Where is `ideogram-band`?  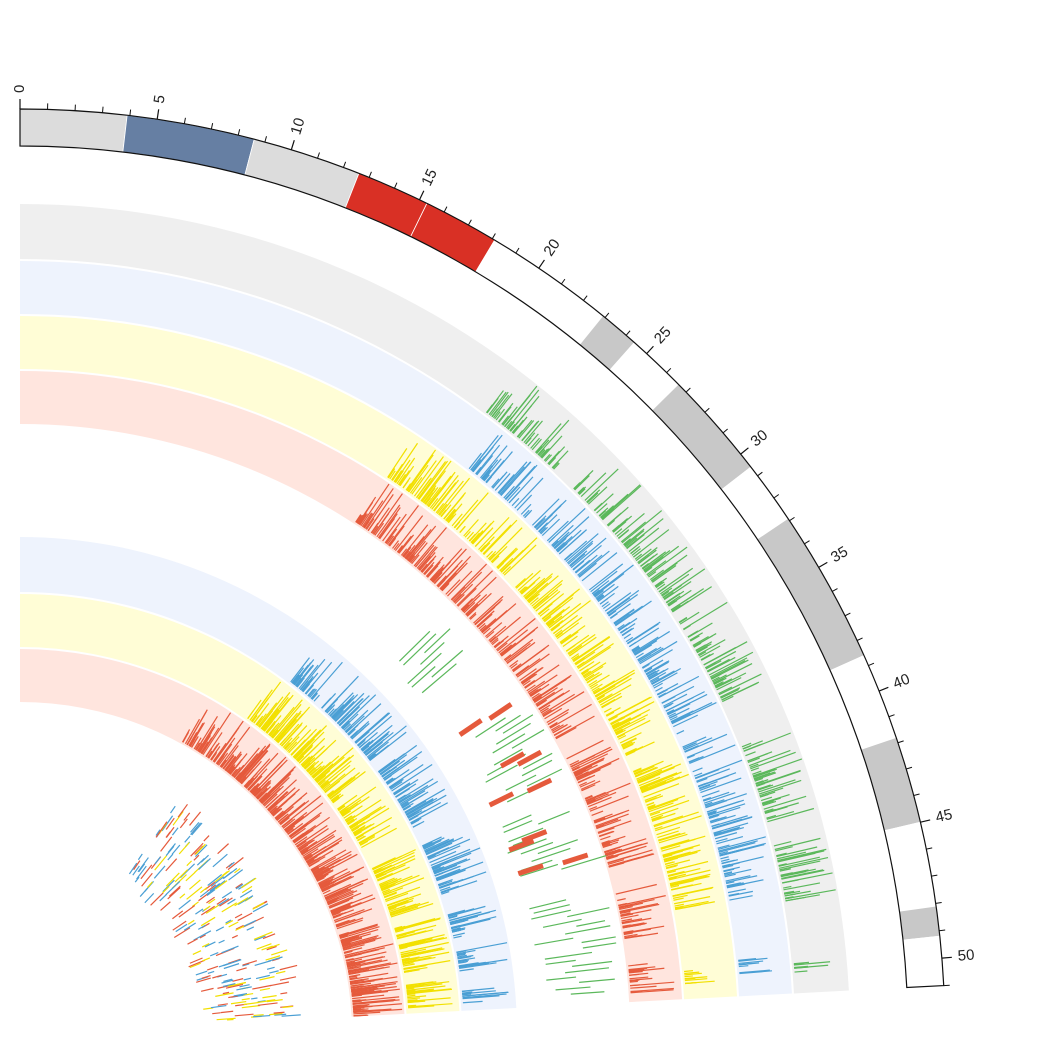 ideogram-band is located at coordinates (863, 702).